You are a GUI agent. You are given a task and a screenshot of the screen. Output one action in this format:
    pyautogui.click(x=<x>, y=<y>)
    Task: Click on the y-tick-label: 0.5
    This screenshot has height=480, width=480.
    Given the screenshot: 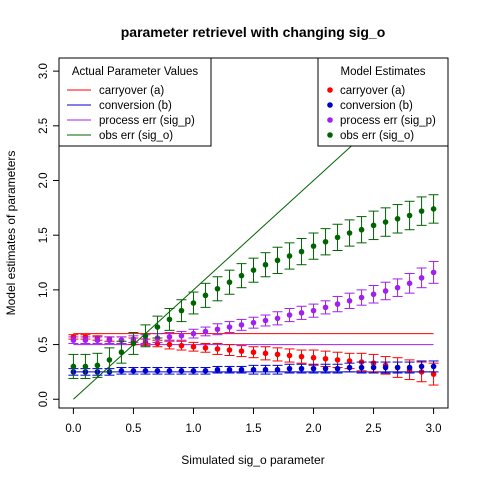 What is the action you would take?
    pyautogui.click(x=44, y=345)
    